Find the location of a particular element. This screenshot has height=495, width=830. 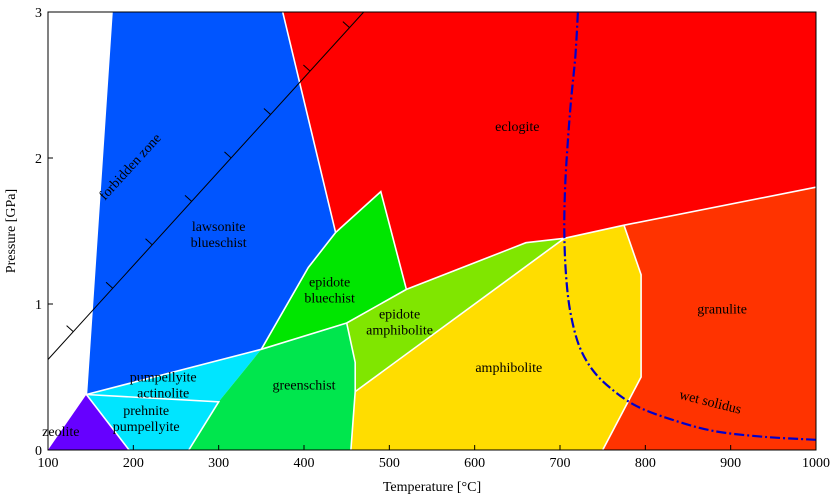

facies-label-epidote-amphibolite: epidote amphibolite is located at coordinates (399, 323).